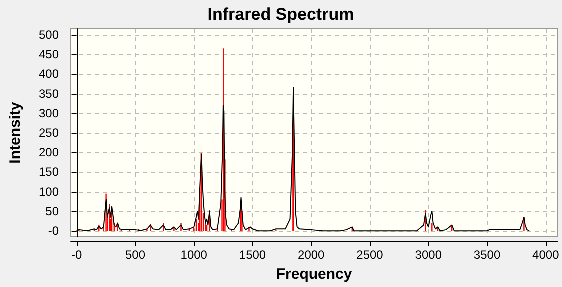 This screenshot has height=287, width=562. What do you see at coordinates (487, 255) in the screenshot?
I see `x-tick-label: 3500` at bounding box center [487, 255].